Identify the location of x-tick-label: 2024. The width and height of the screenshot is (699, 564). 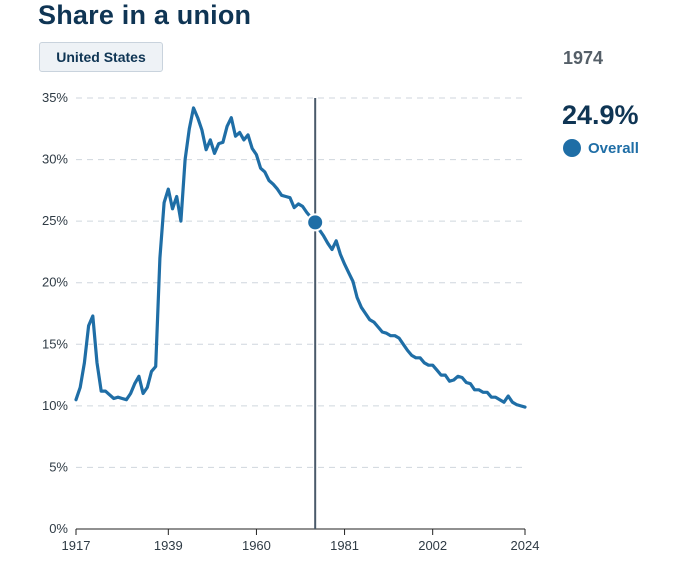
(525, 545).